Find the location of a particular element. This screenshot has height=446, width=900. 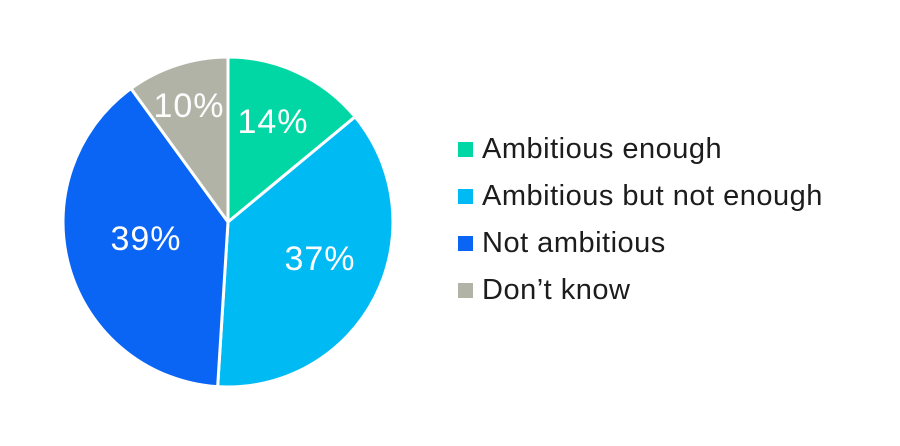

legend-item: Ambitious enough is located at coordinates (640, 149).